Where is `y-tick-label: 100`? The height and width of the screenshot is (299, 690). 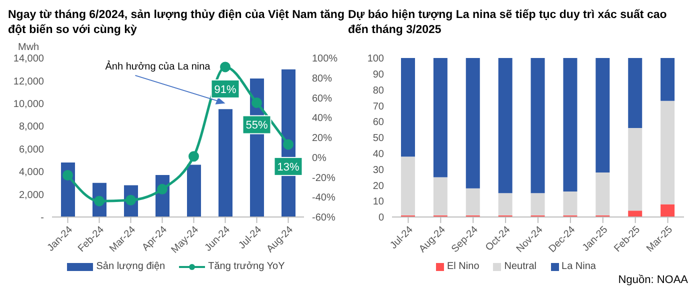 y-tick-label: 100 is located at coordinates (375, 59).